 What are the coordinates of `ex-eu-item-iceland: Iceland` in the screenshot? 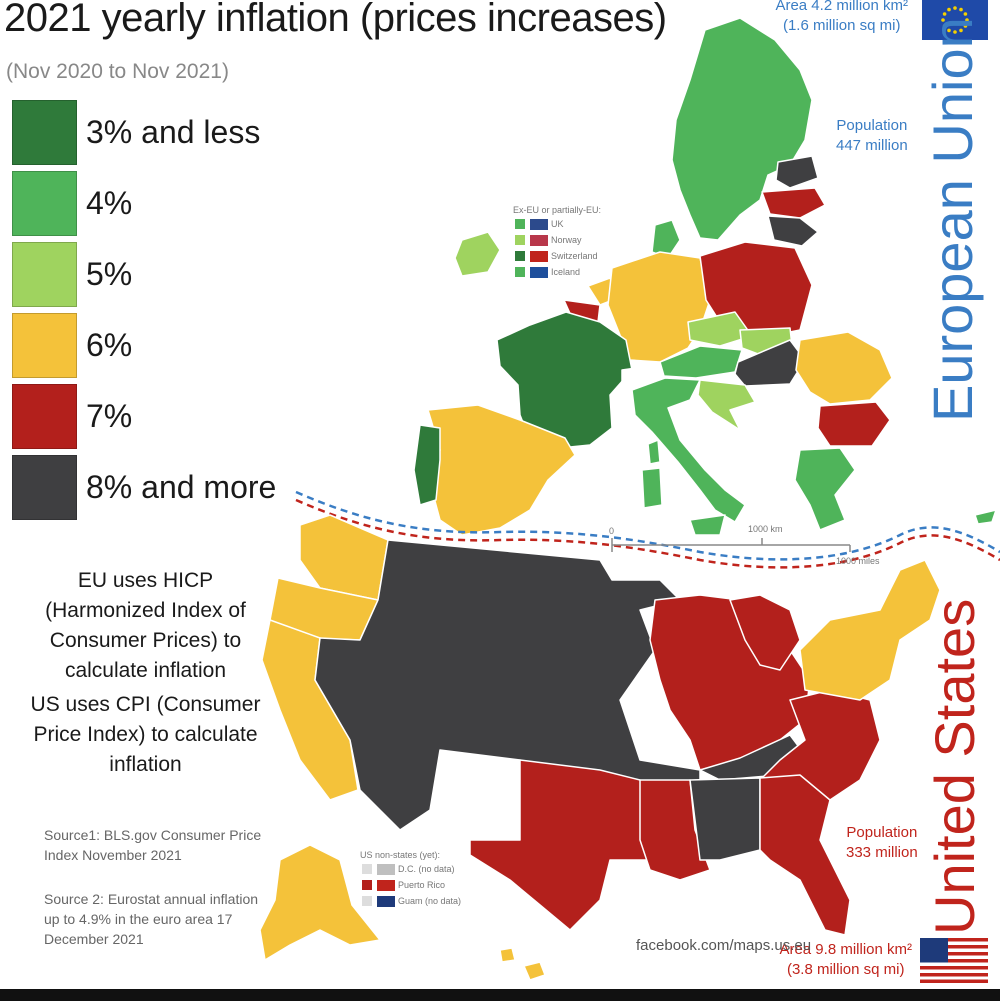 It's located at (566, 272).